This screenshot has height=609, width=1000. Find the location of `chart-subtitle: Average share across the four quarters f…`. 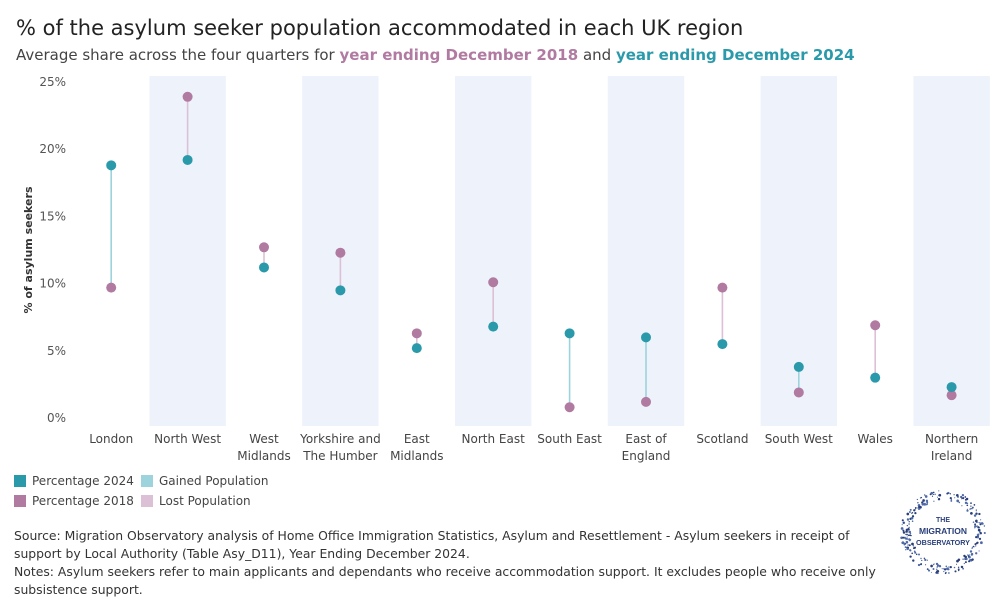

chart-subtitle: Average share across the four quarters f… is located at coordinates (435, 55).